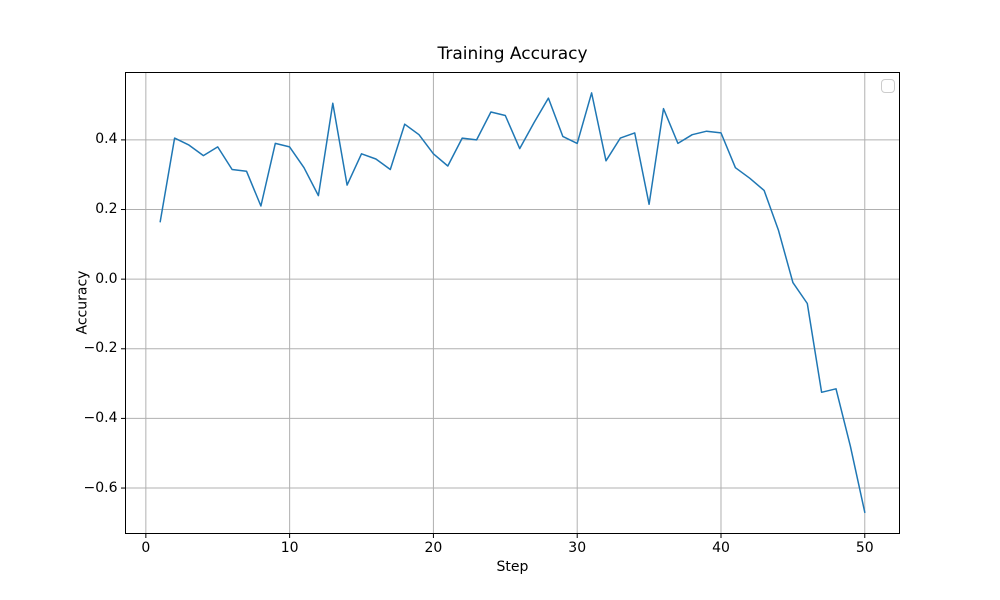 The image size is (1000, 600). Describe the element at coordinates (100, 487) in the screenshot. I see `y-tick-label: −0.6` at that location.